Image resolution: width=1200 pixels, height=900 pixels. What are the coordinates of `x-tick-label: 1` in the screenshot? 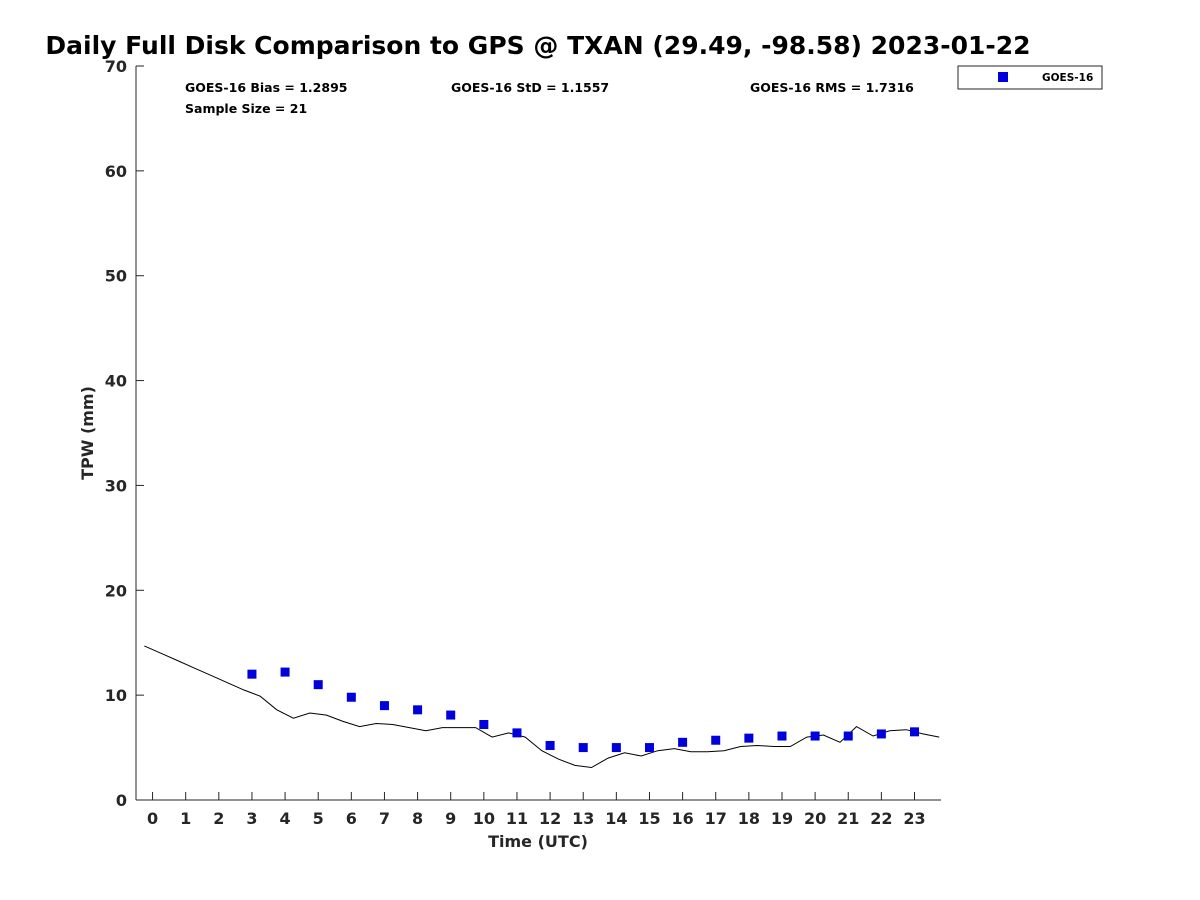 It's located at (185, 818).